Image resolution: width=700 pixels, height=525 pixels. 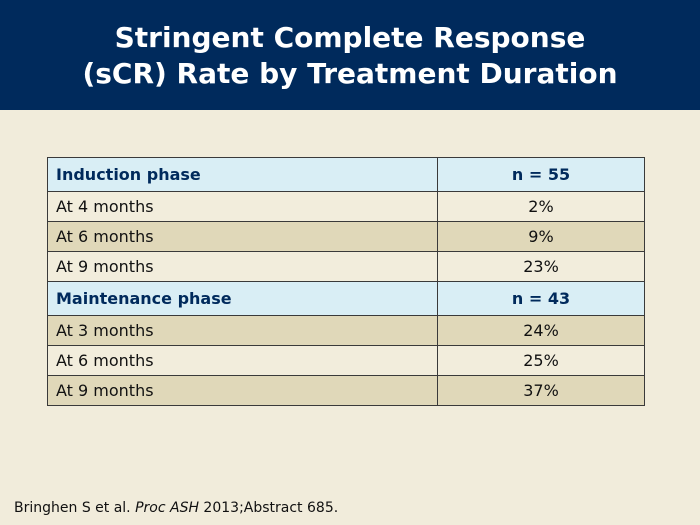 What do you see at coordinates (167, 508) in the screenshot?
I see `citation-journal: Proc ASH` at bounding box center [167, 508].